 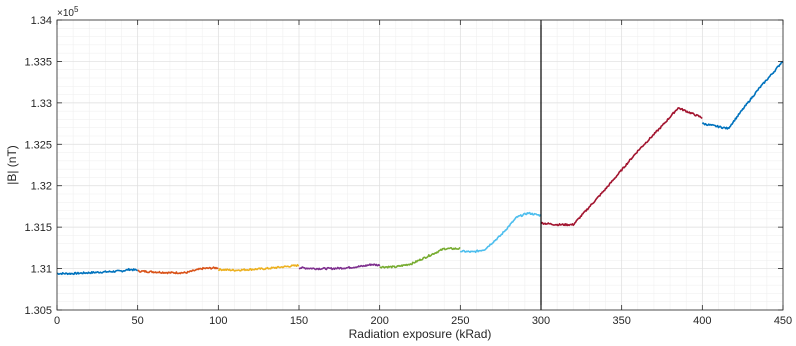 I want to click on x-tick-label: 450, so click(x=783, y=321).